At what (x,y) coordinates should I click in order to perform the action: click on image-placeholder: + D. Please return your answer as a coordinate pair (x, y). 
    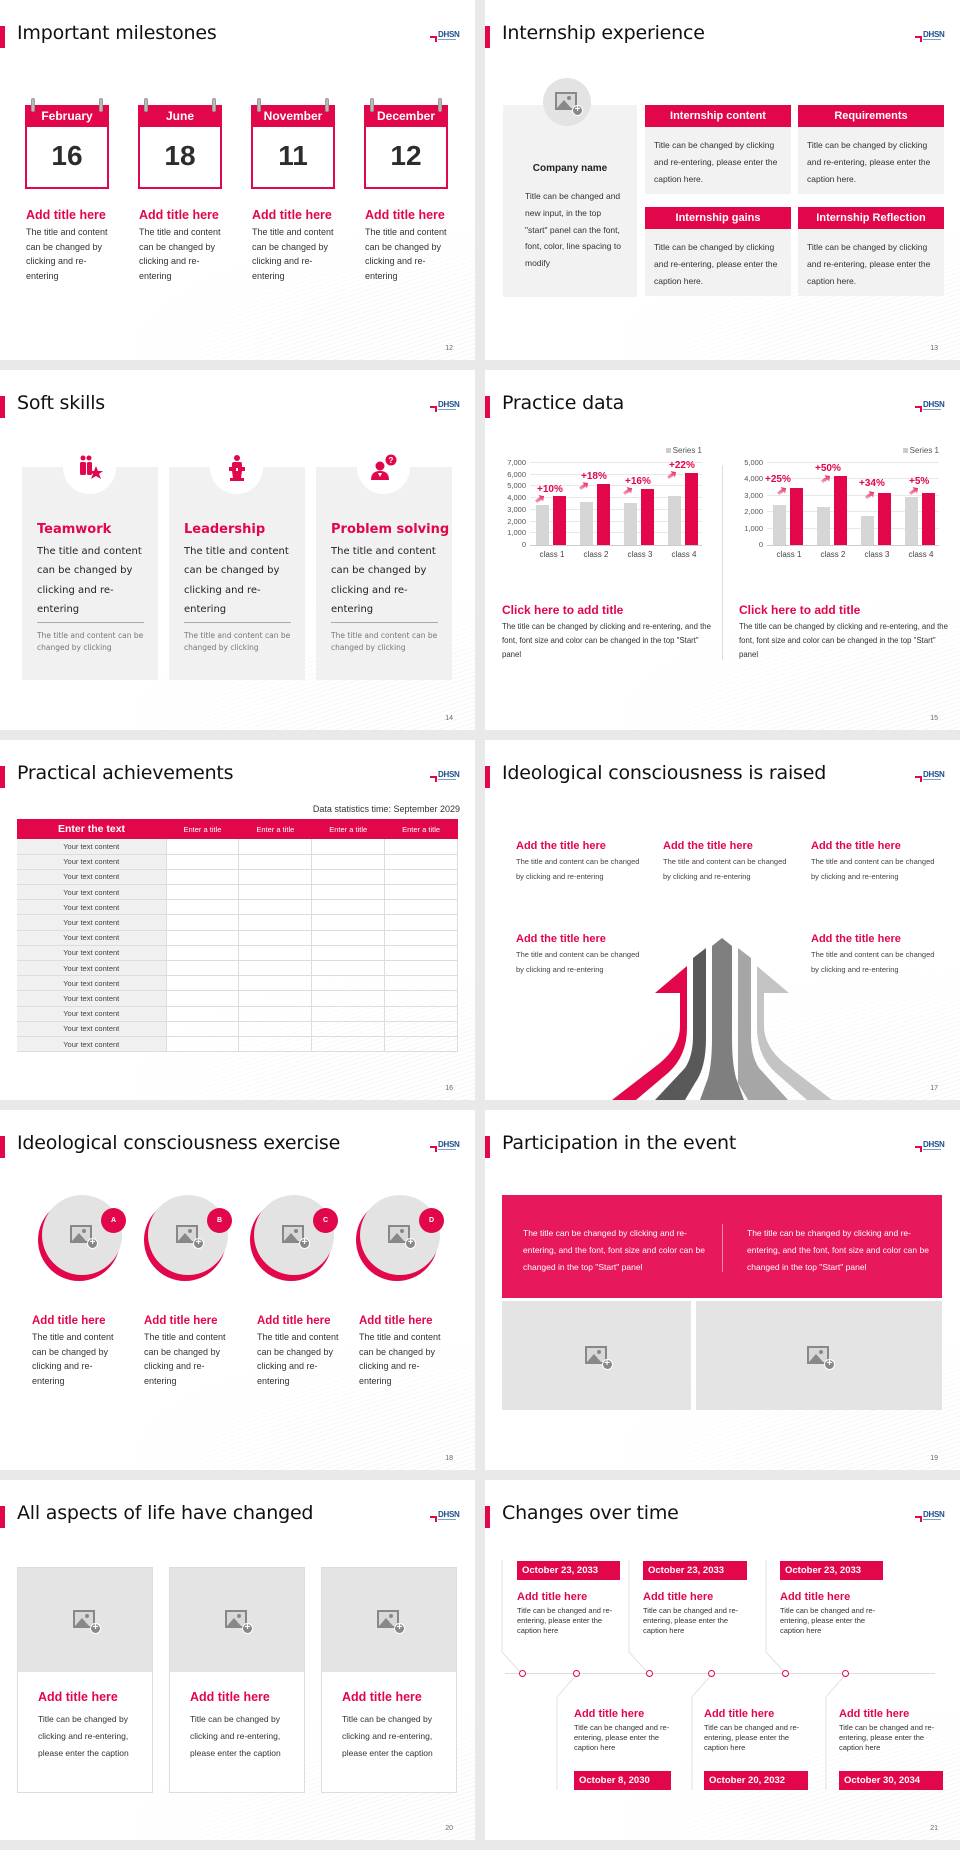
    Looking at the image, I should click on (401, 1240).